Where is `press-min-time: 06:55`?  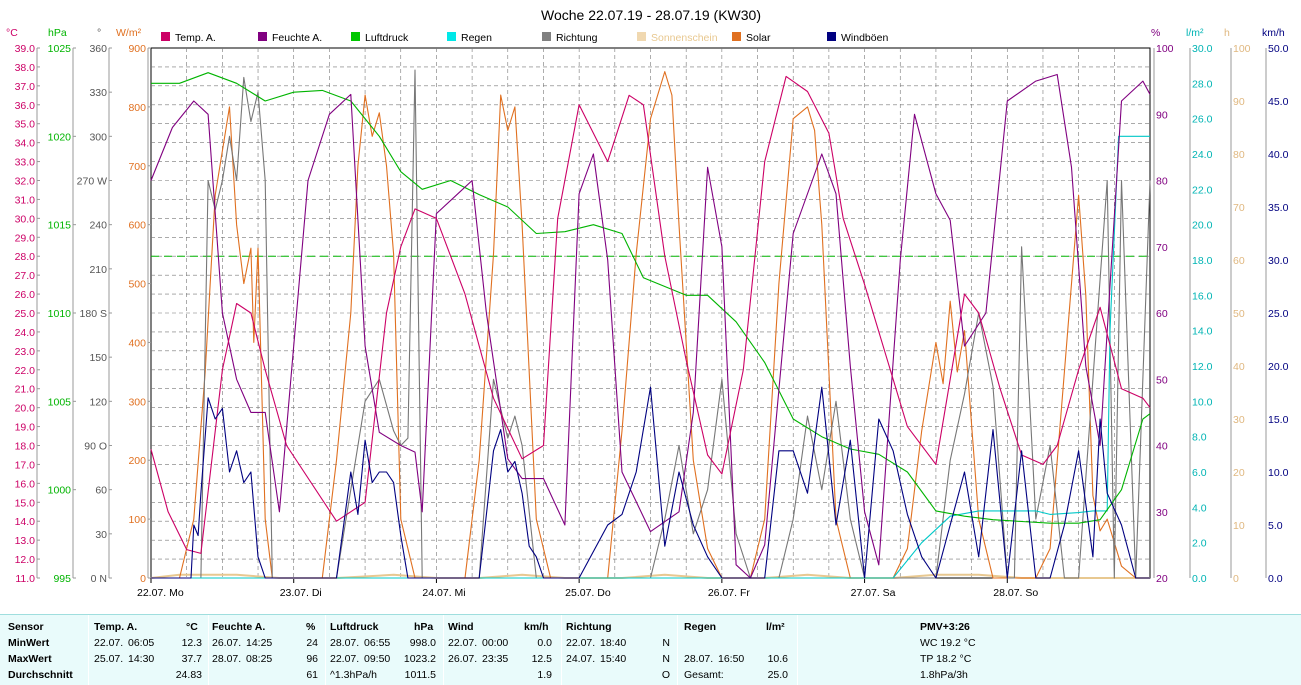 press-min-time: 06:55 is located at coordinates (377, 643).